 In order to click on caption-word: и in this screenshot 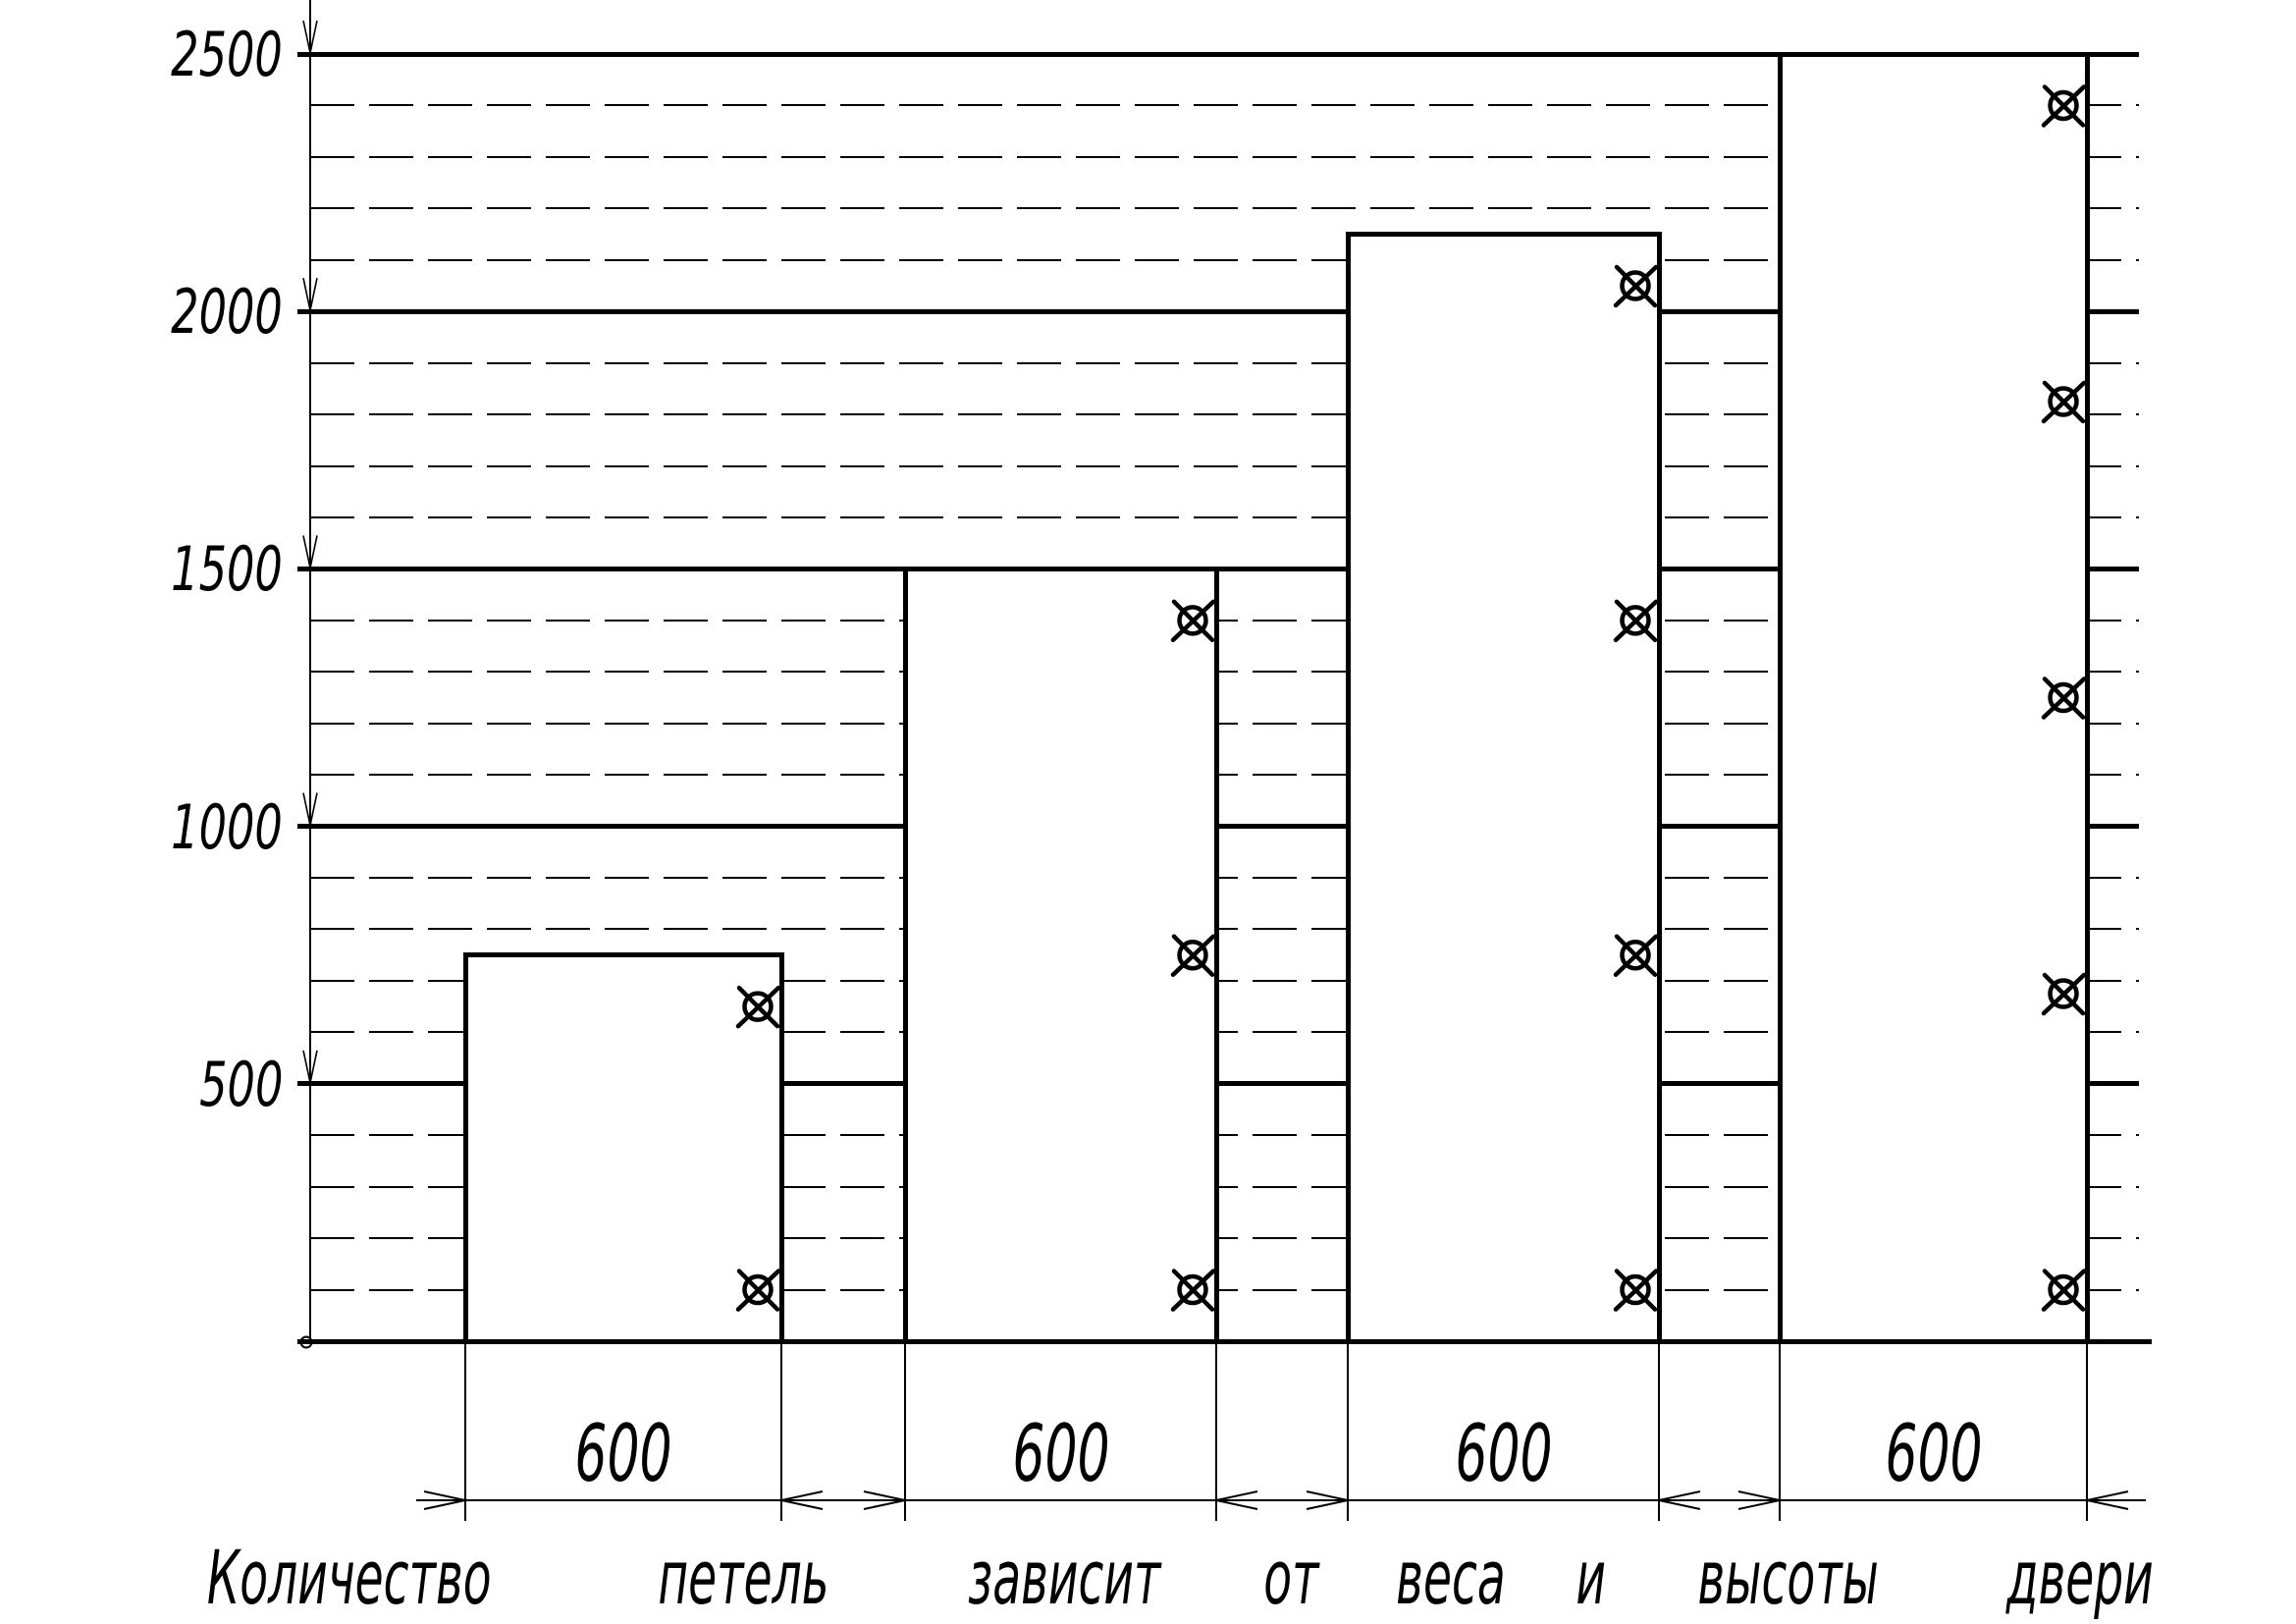, I will do `click(1591, 1577)`.